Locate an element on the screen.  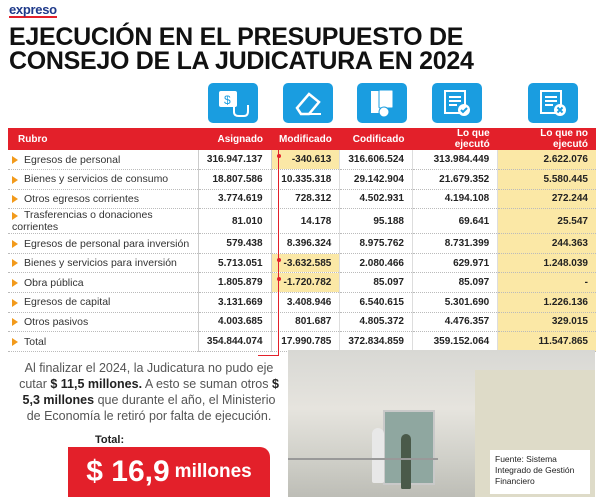
cell-text: -1.720.782 is located at coordinates (307, 283).